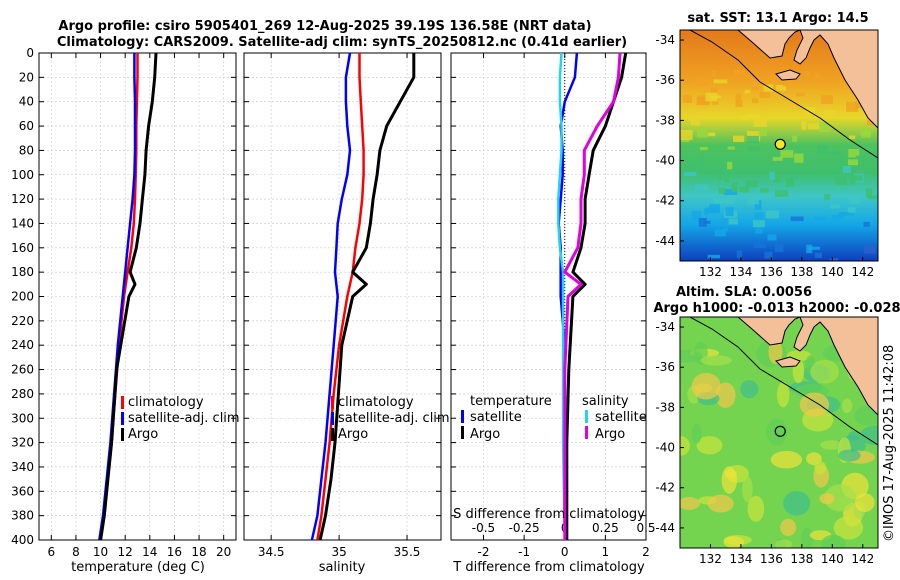 The width and height of the screenshot is (900, 580). Describe the element at coordinates (764, 156) in the screenshot. I see `sst-map-axes: 132 134 136 138 140 142 -34 -36 -38 -40 -42 -44` at that location.